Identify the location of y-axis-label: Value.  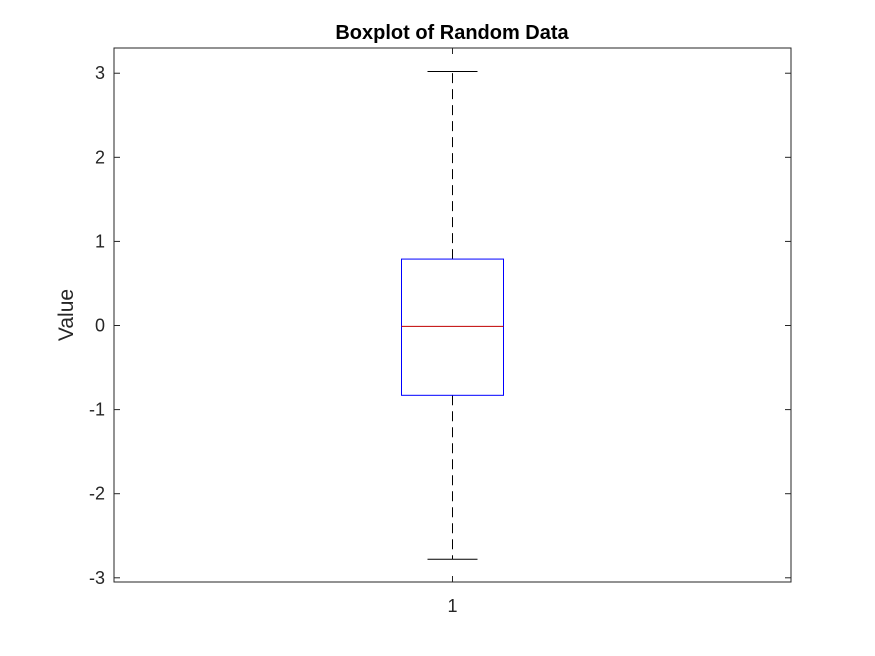
(66, 315).